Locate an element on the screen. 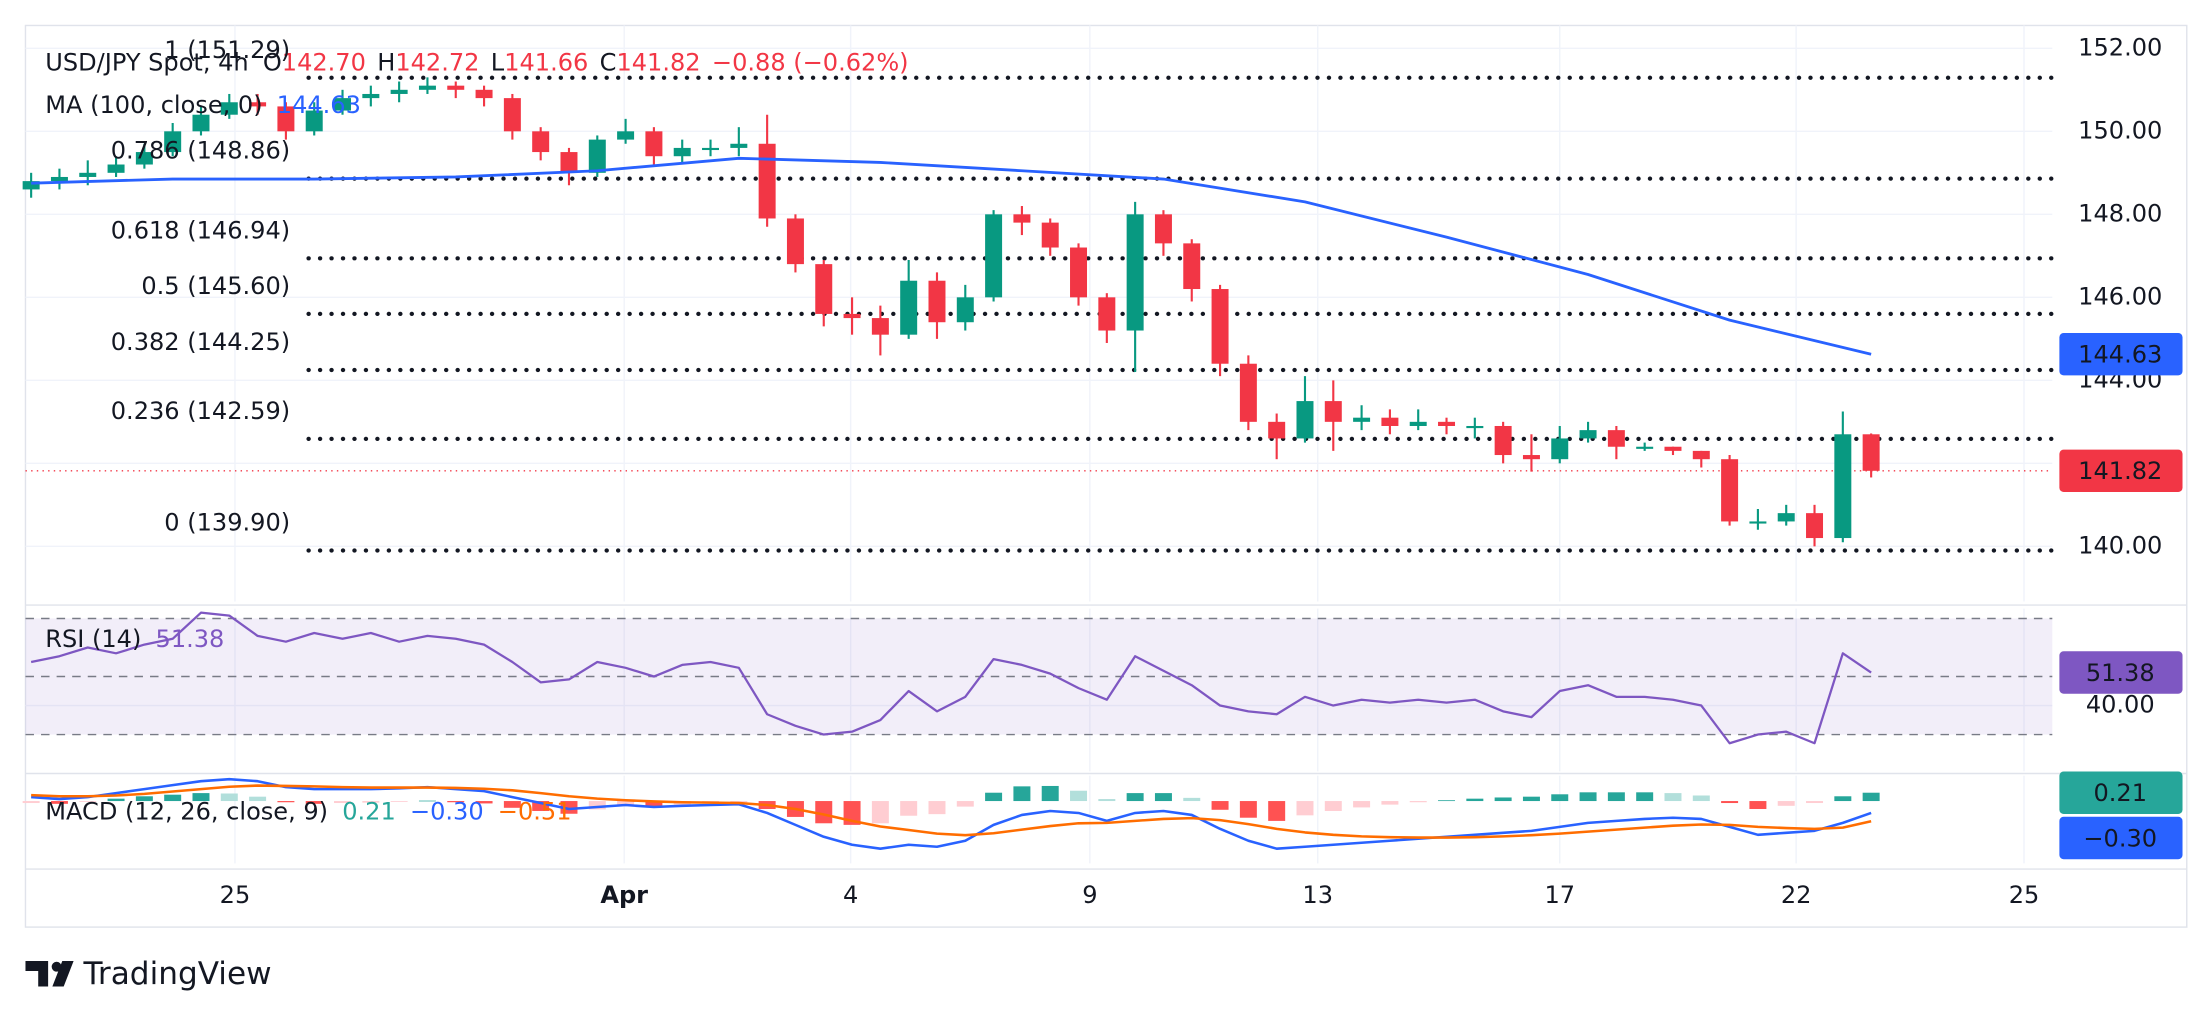 The width and height of the screenshot is (2208, 1013). last-price-box-label: 141.82 is located at coordinates (2120, 471).